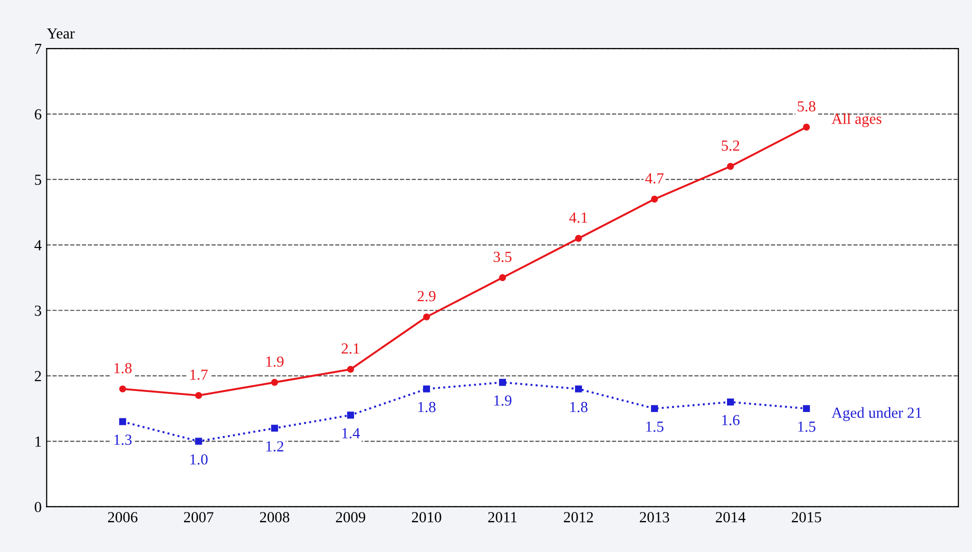 The image size is (972, 552). Describe the element at coordinates (199, 517) in the screenshot. I see `x-tick-label: 2007` at that location.